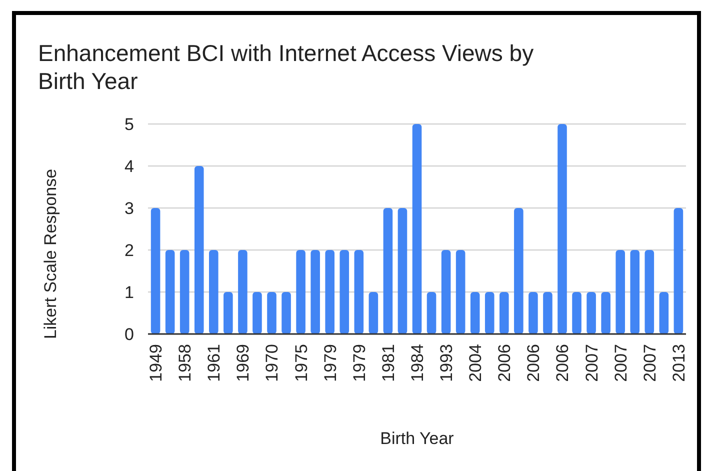 The image size is (703, 471). I want to click on y-tick-label: 0, so click(129, 334).